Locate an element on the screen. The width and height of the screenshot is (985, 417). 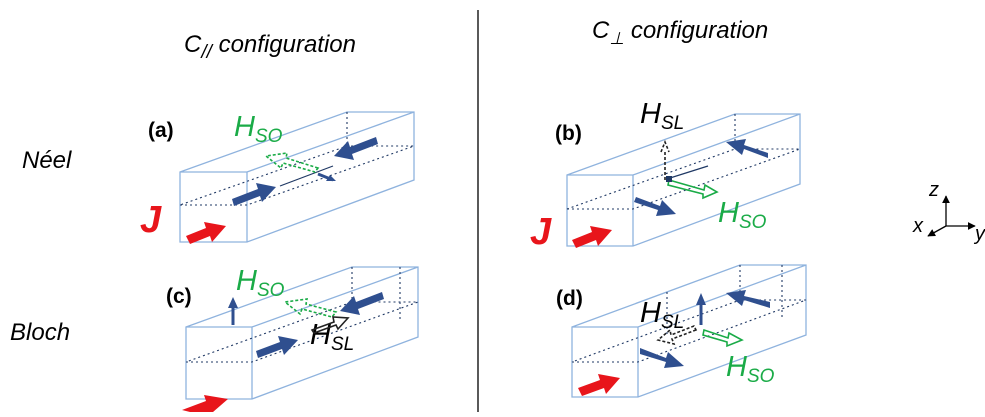
x-axis is located at coordinates (937, 231).